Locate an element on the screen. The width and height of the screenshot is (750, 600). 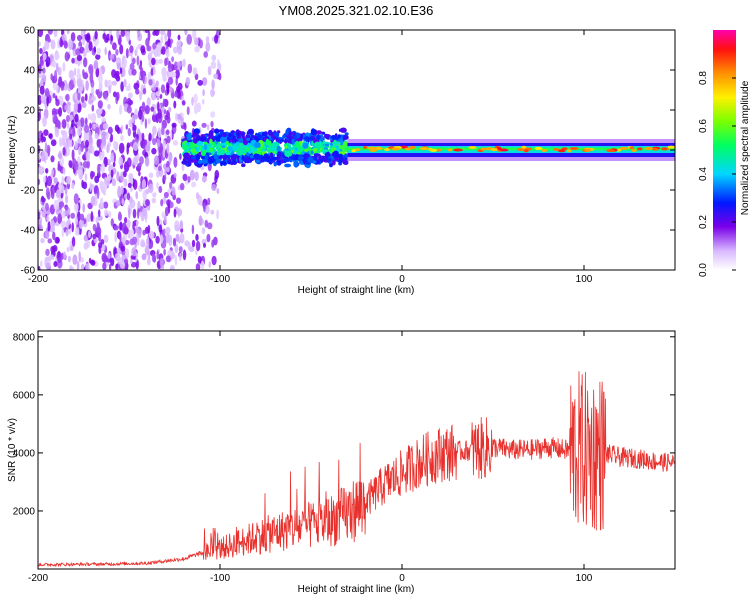
colorbar-ticks: 0.0 0.2 0.4 0.6 0.8 is located at coordinates (717, 174).